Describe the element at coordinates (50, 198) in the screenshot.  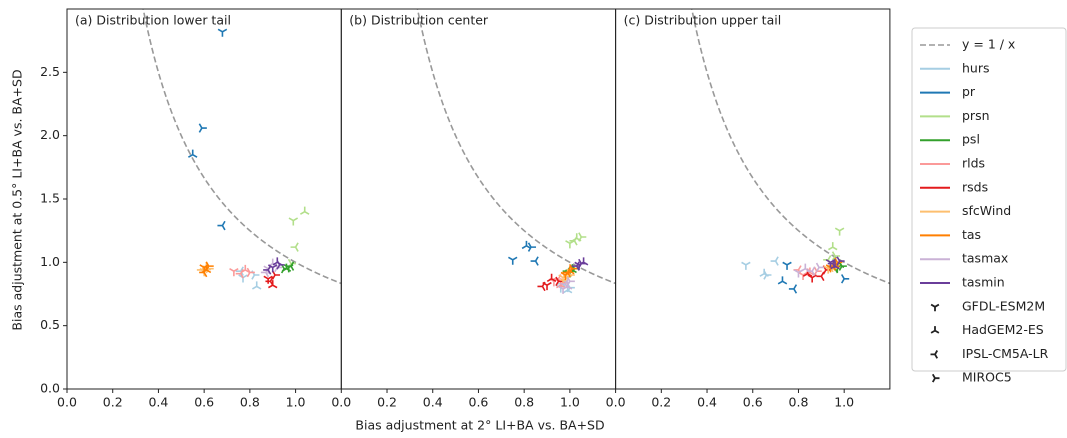
I see `y-tick-label: 1.5` at that location.